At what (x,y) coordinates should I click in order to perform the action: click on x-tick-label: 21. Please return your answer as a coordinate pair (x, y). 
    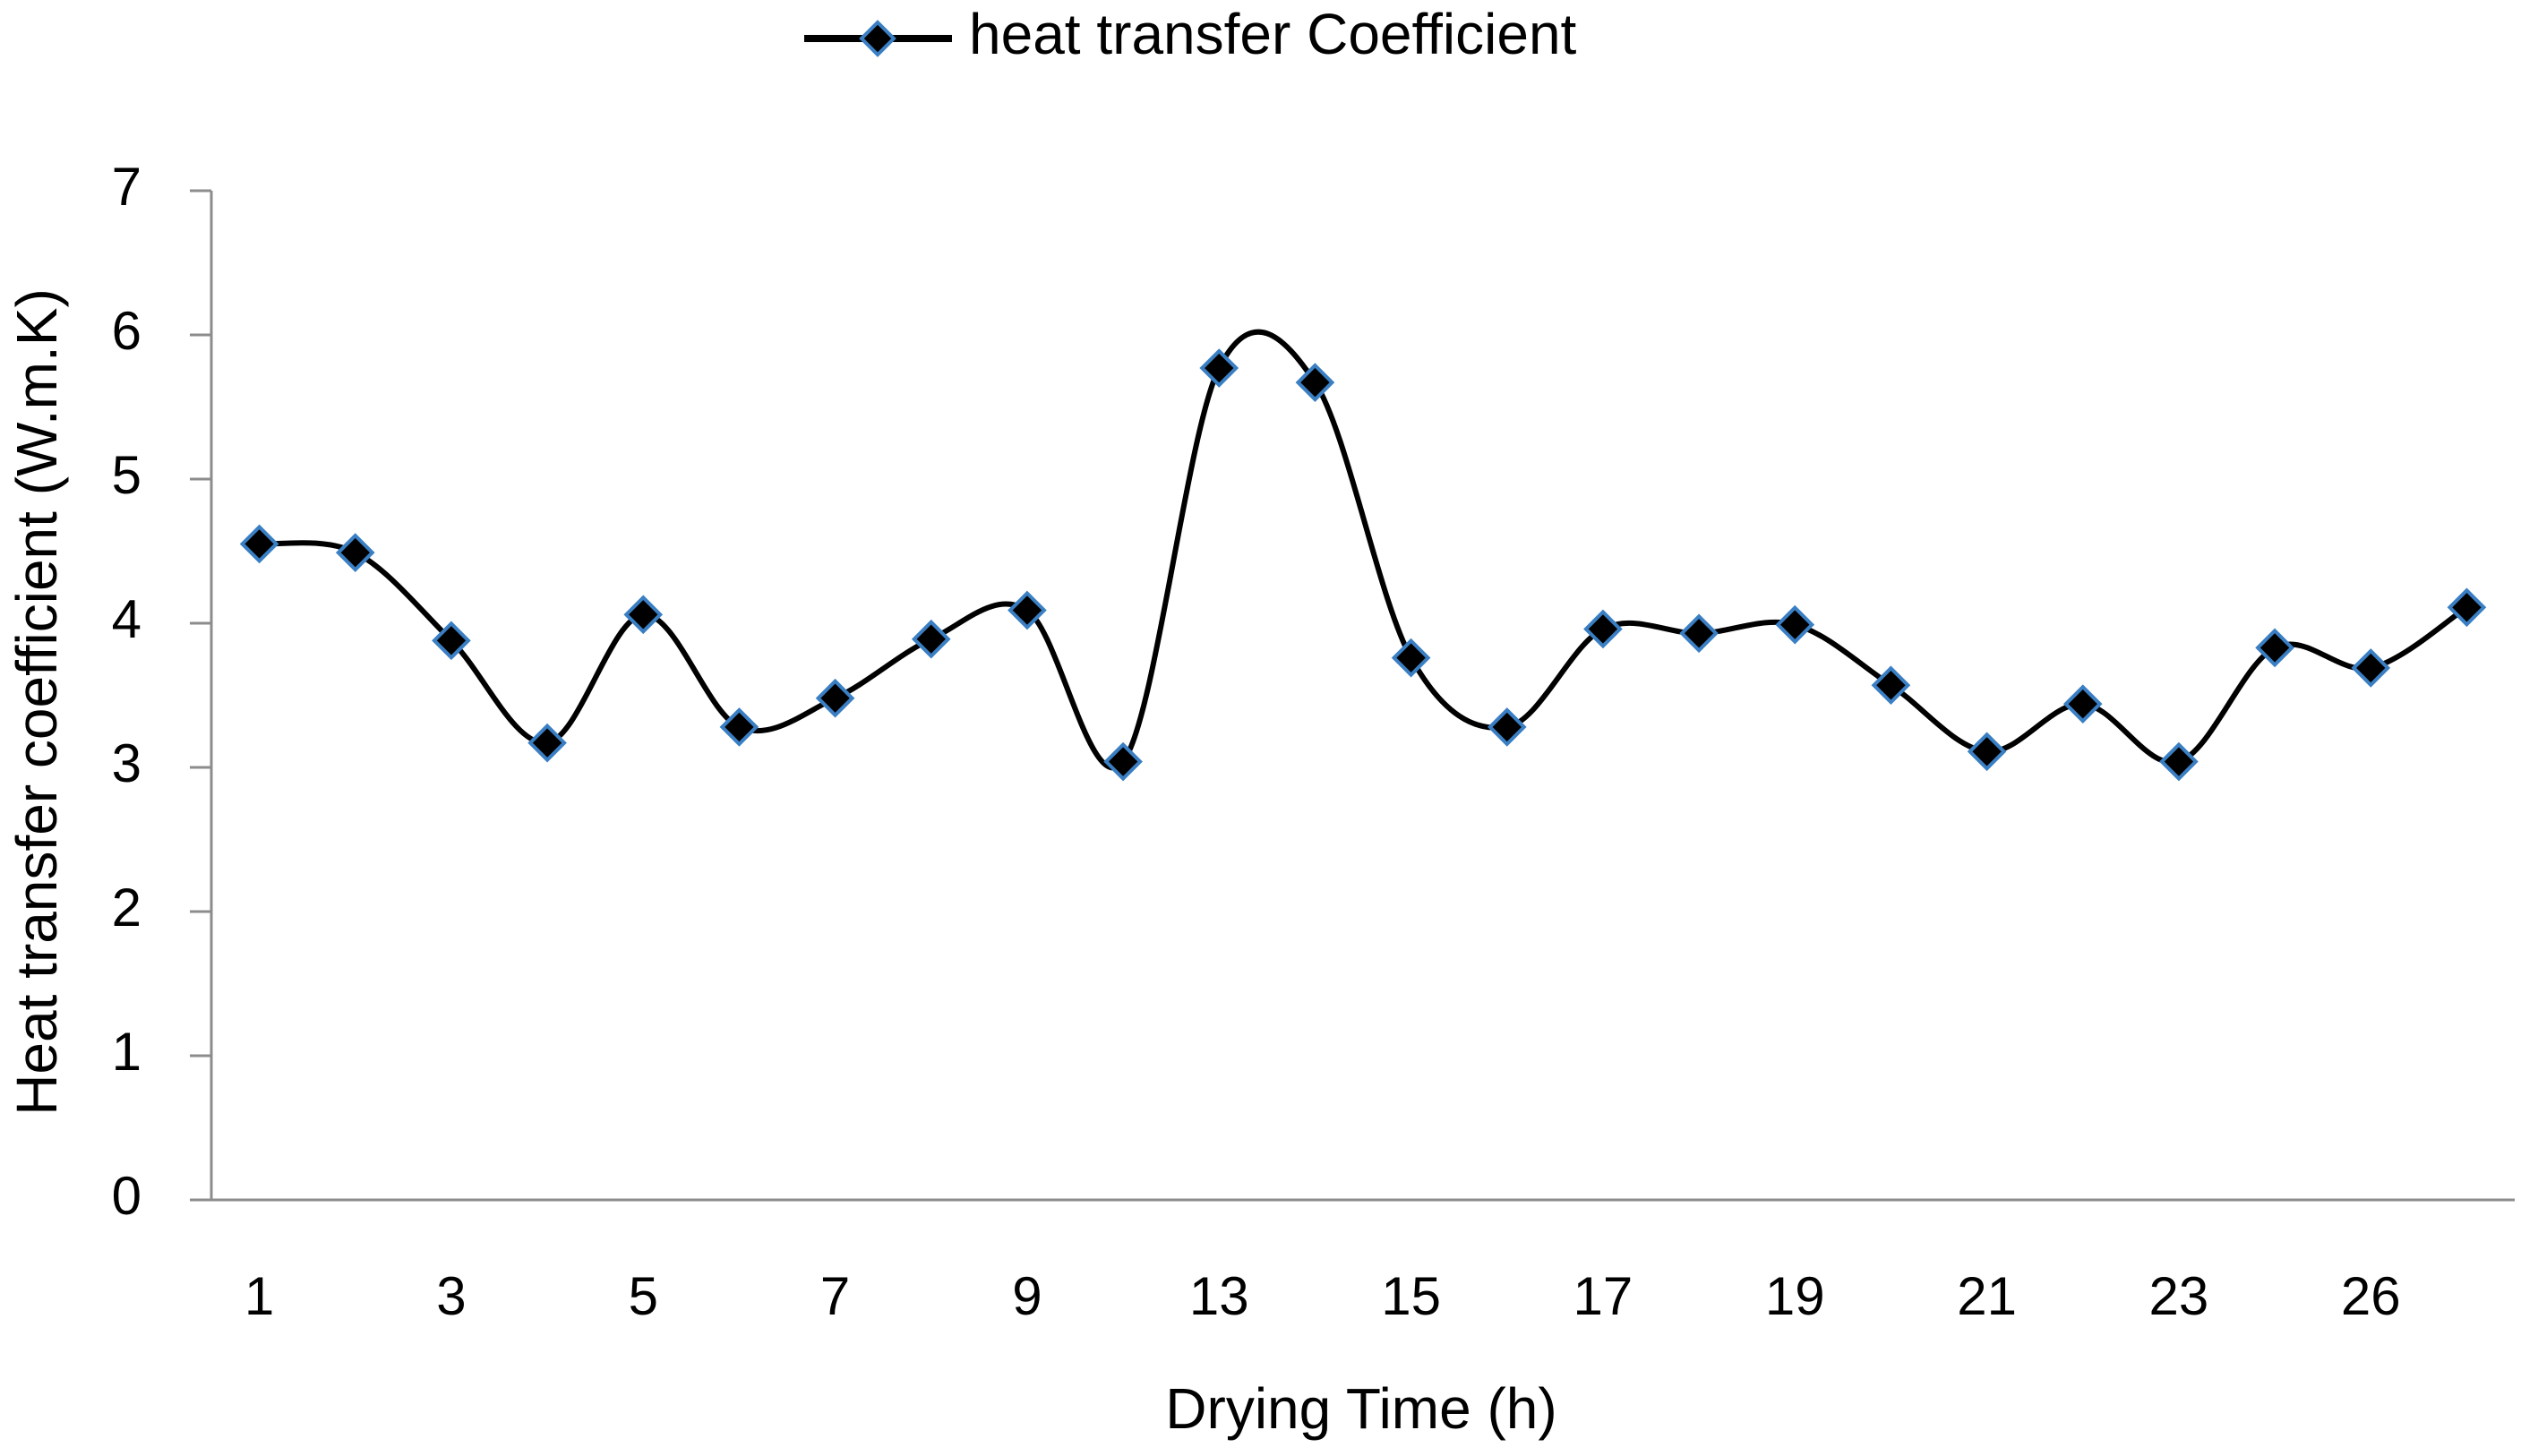
    Looking at the image, I should click on (1987, 1296).